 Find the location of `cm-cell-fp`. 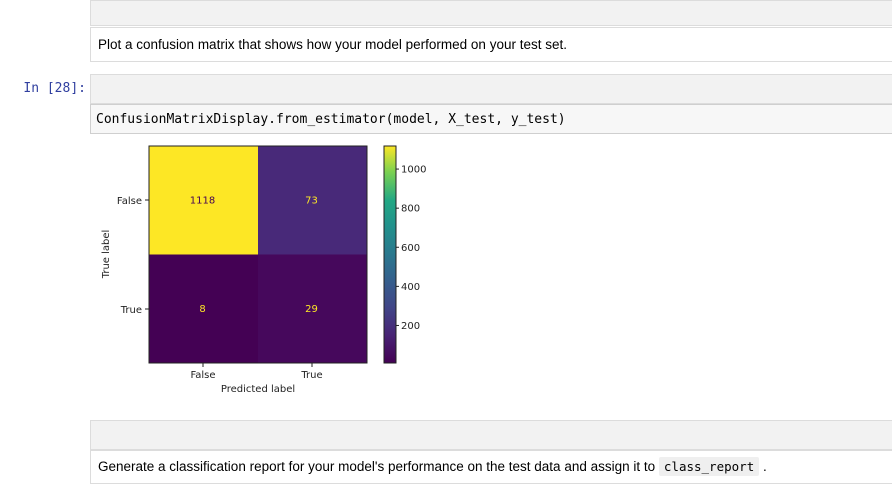

cm-cell-fp is located at coordinates (312, 200).